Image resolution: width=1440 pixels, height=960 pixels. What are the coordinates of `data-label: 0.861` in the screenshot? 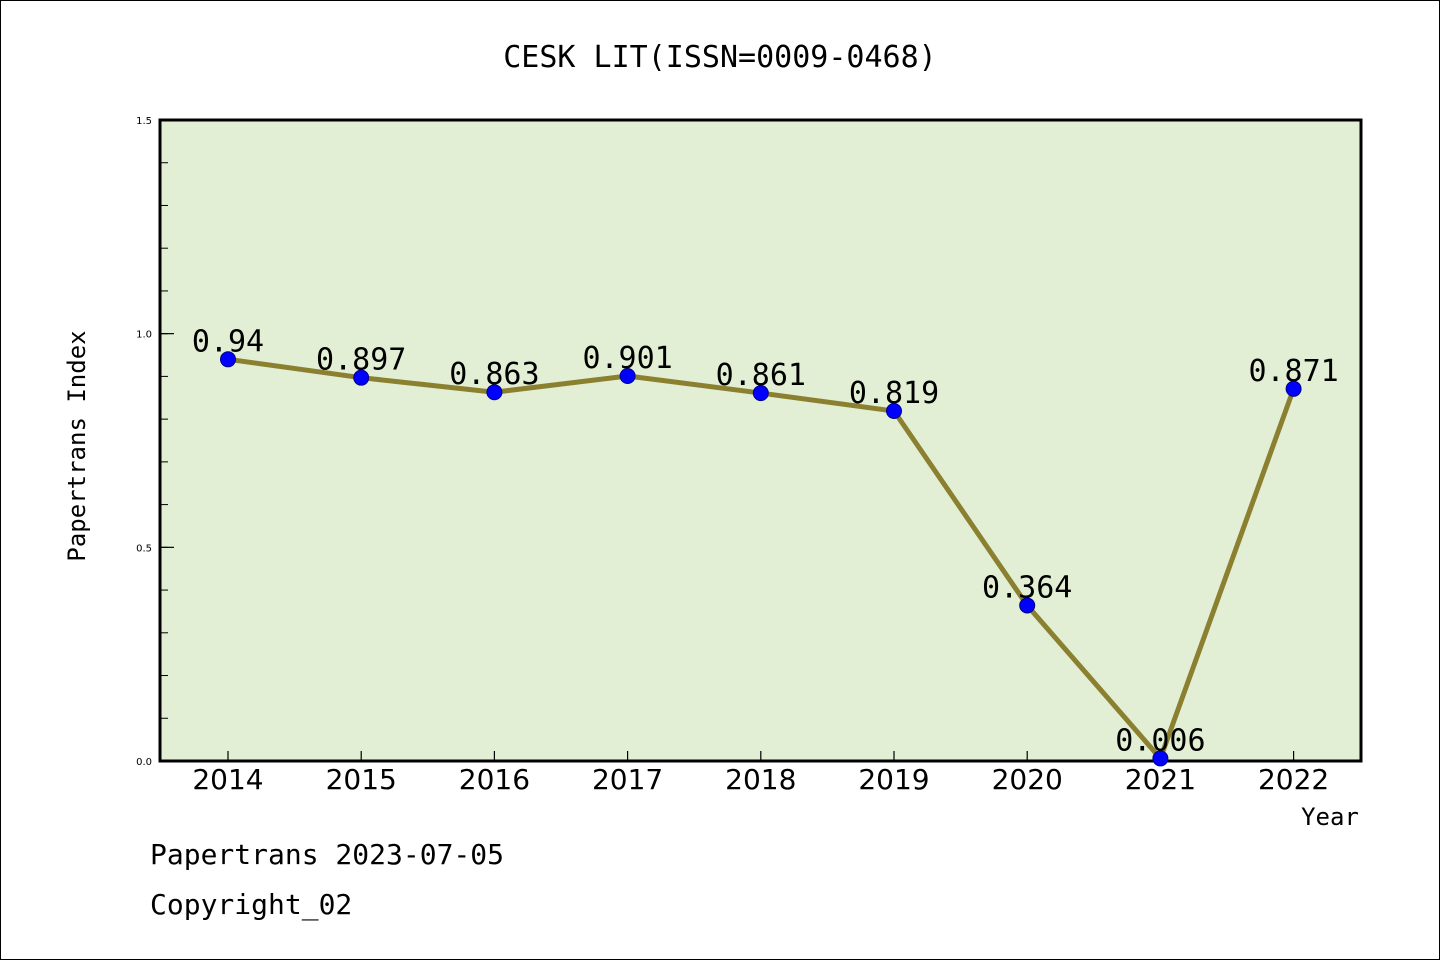 It's located at (761, 375).